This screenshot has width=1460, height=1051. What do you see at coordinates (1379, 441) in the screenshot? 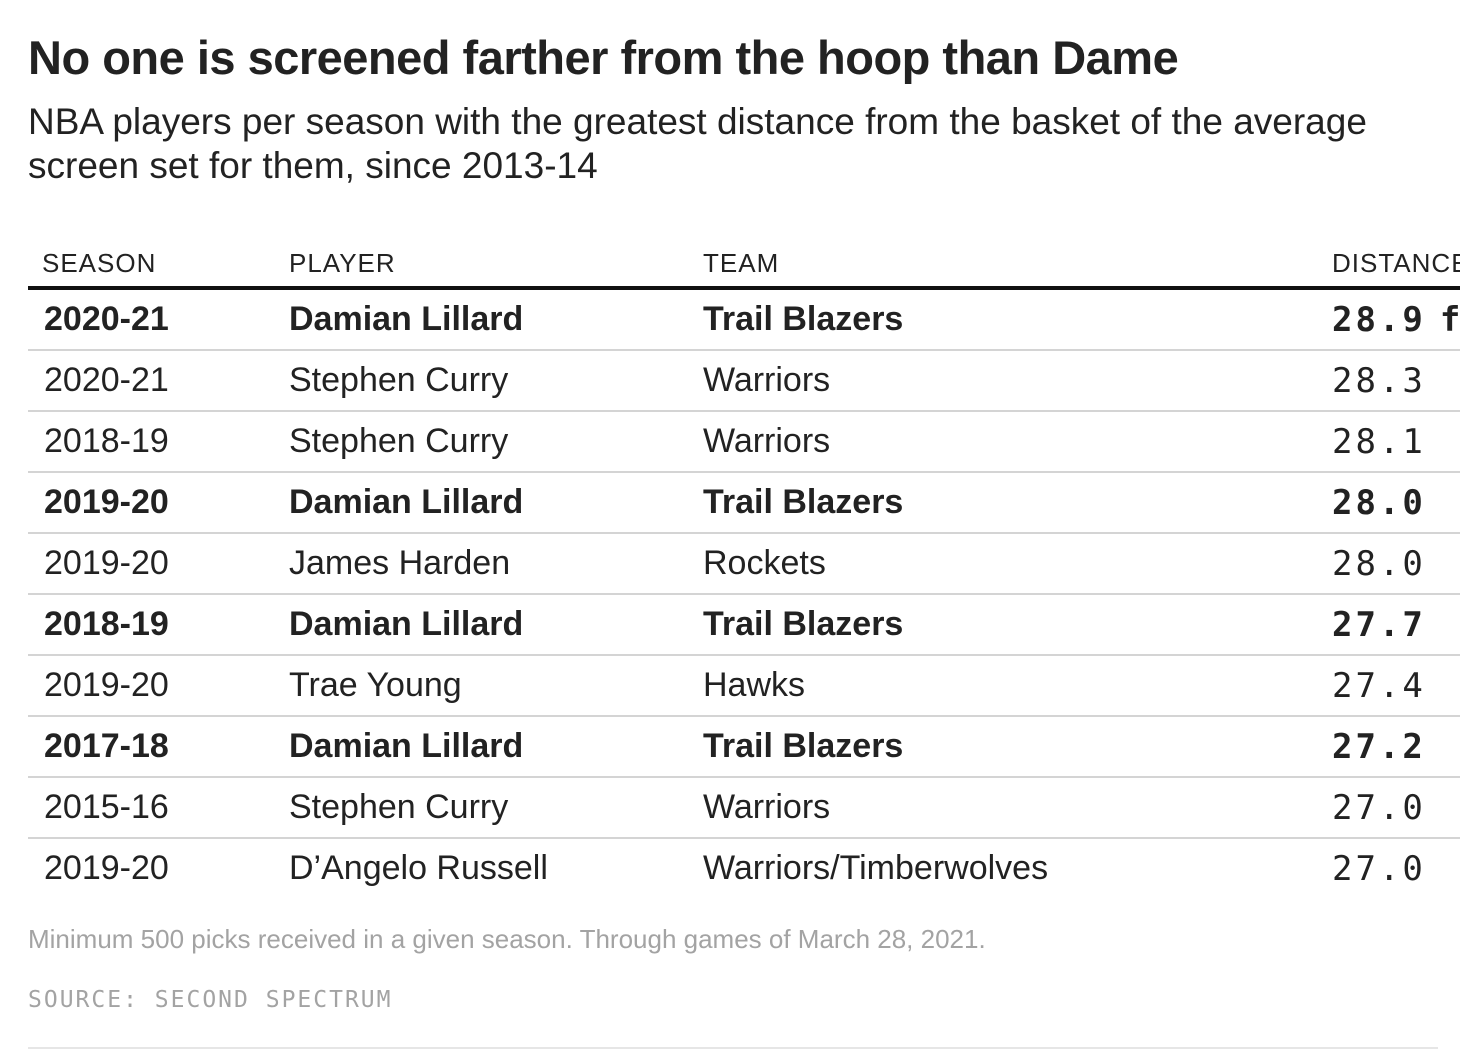
I see `distance-value: 28.1` at bounding box center [1379, 441].